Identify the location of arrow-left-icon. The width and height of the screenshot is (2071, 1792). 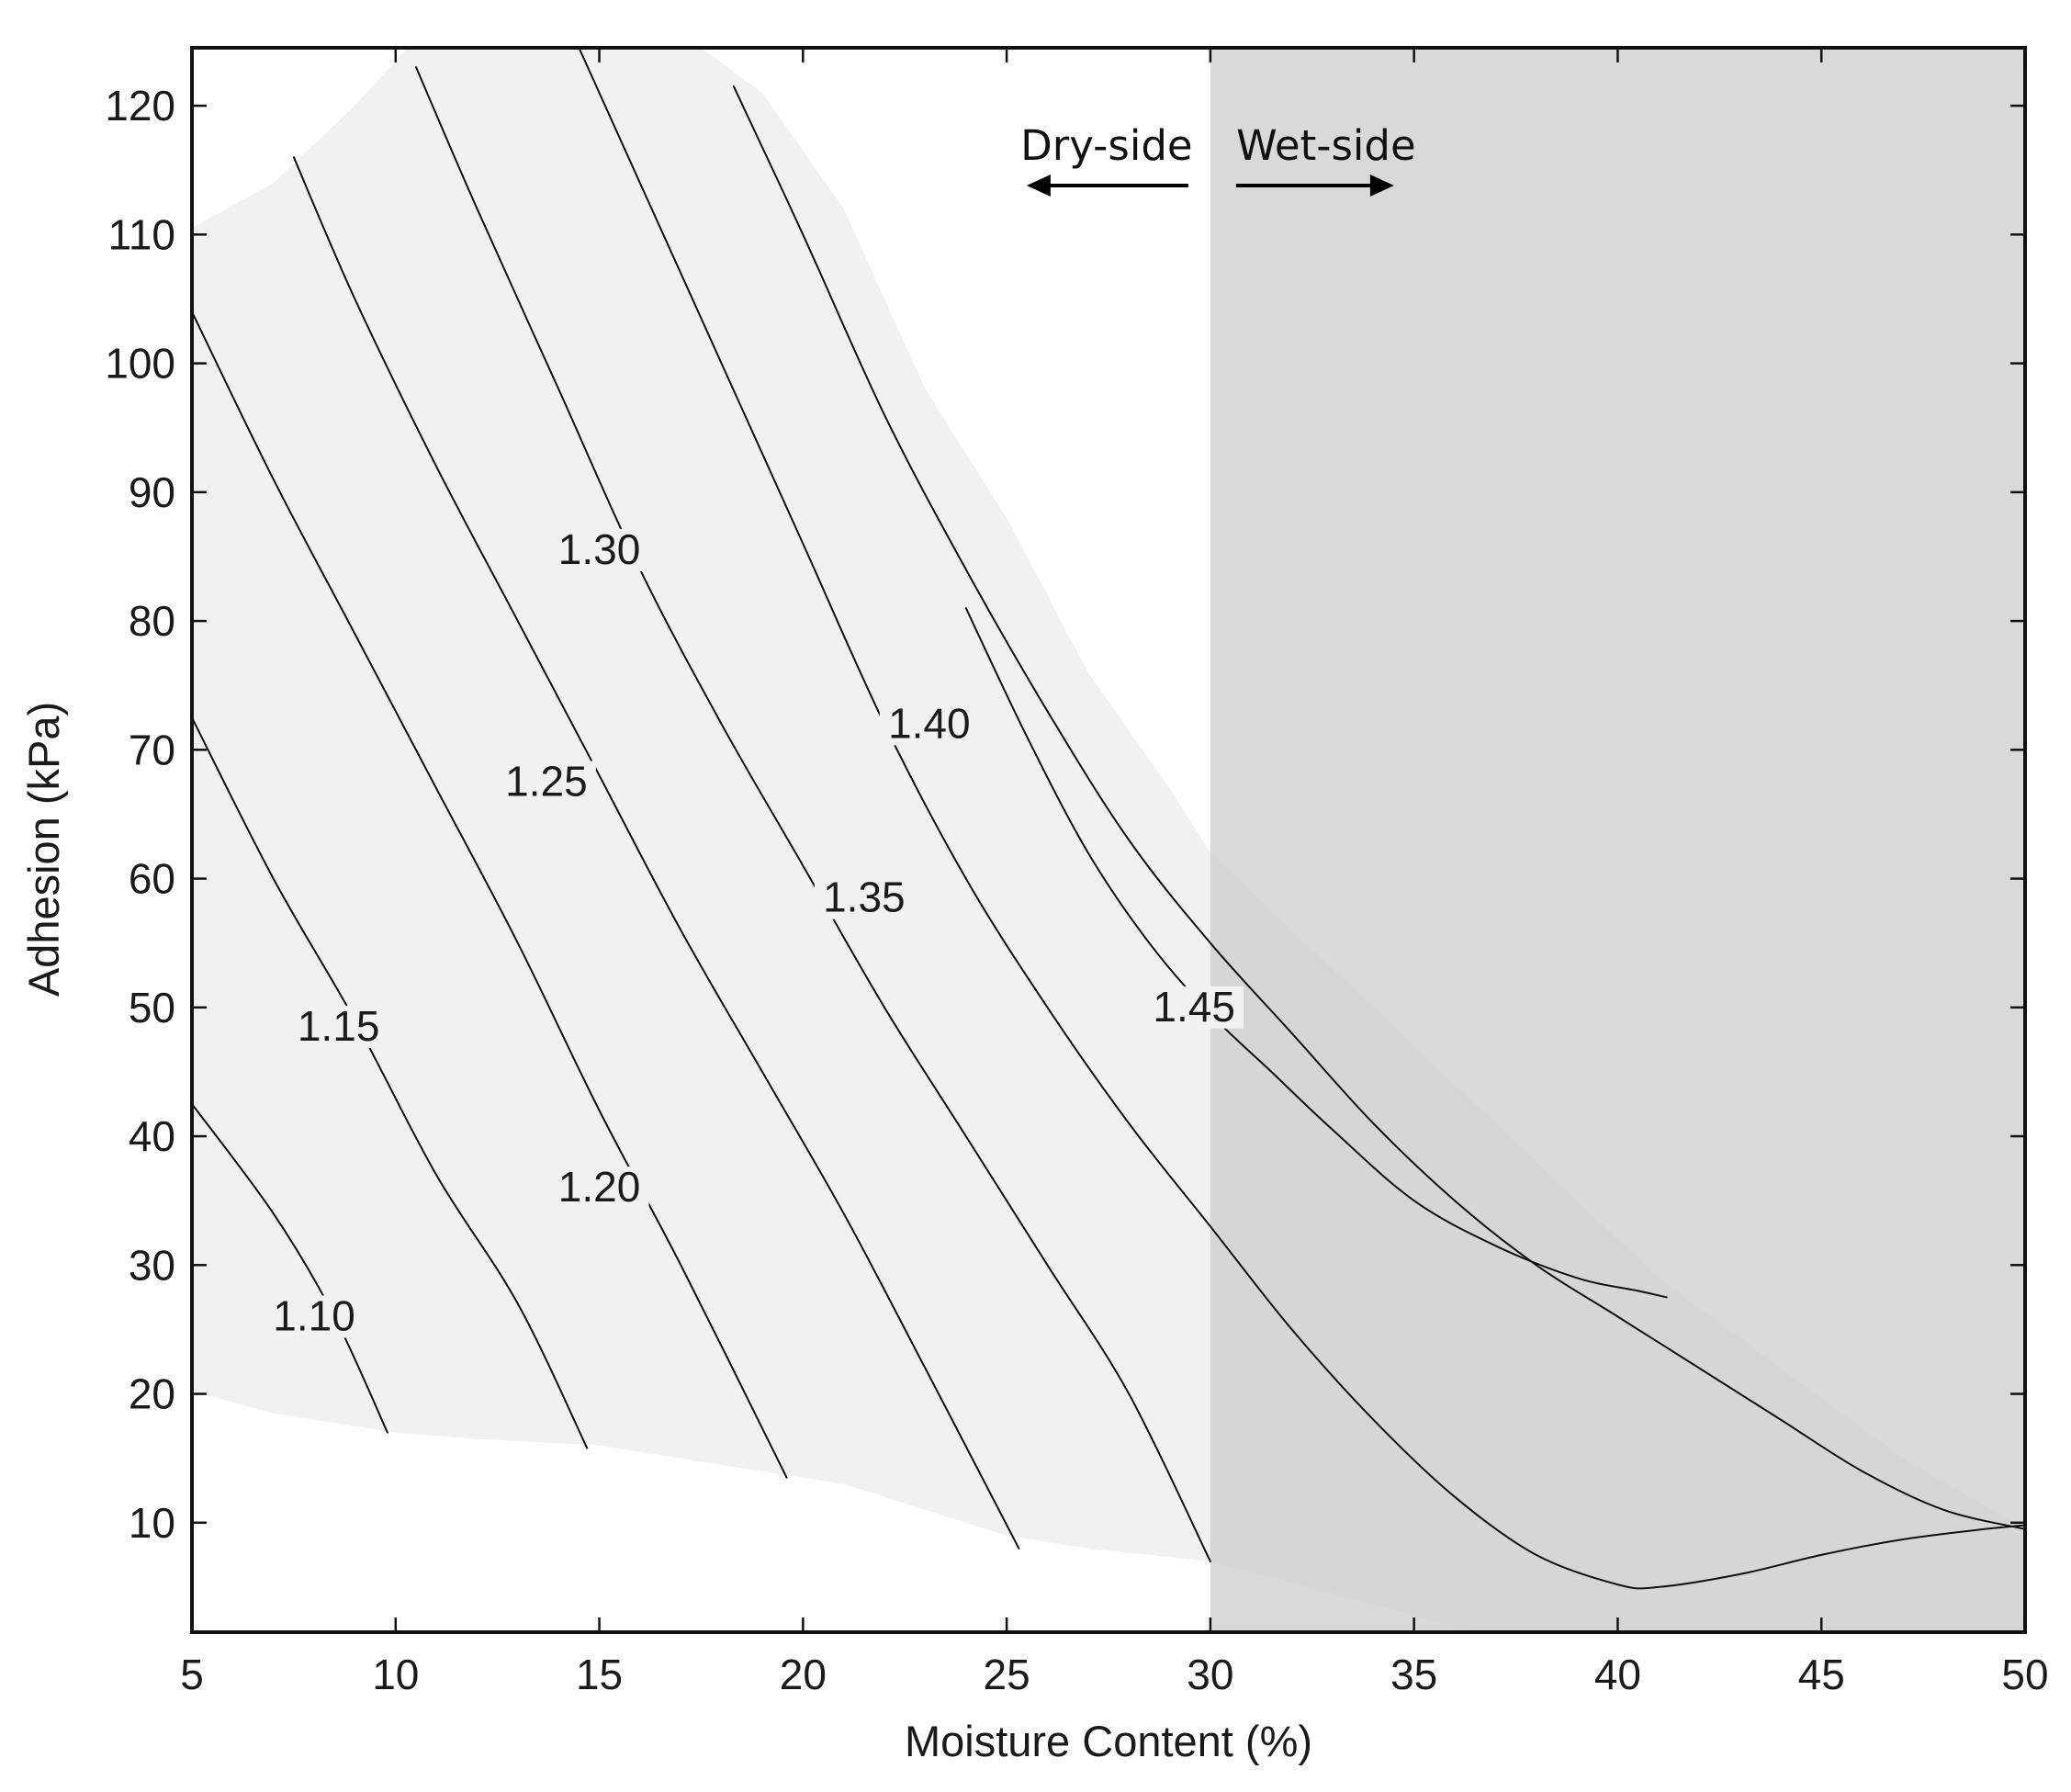
(1107, 186).